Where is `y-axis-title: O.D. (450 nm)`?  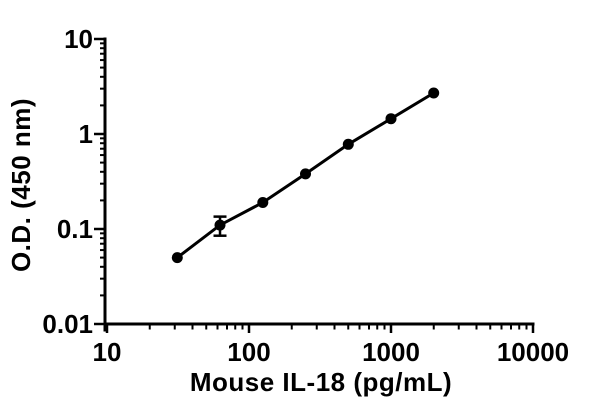
y-axis-title: O.D. (450 nm) is located at coordinates (21, 185).